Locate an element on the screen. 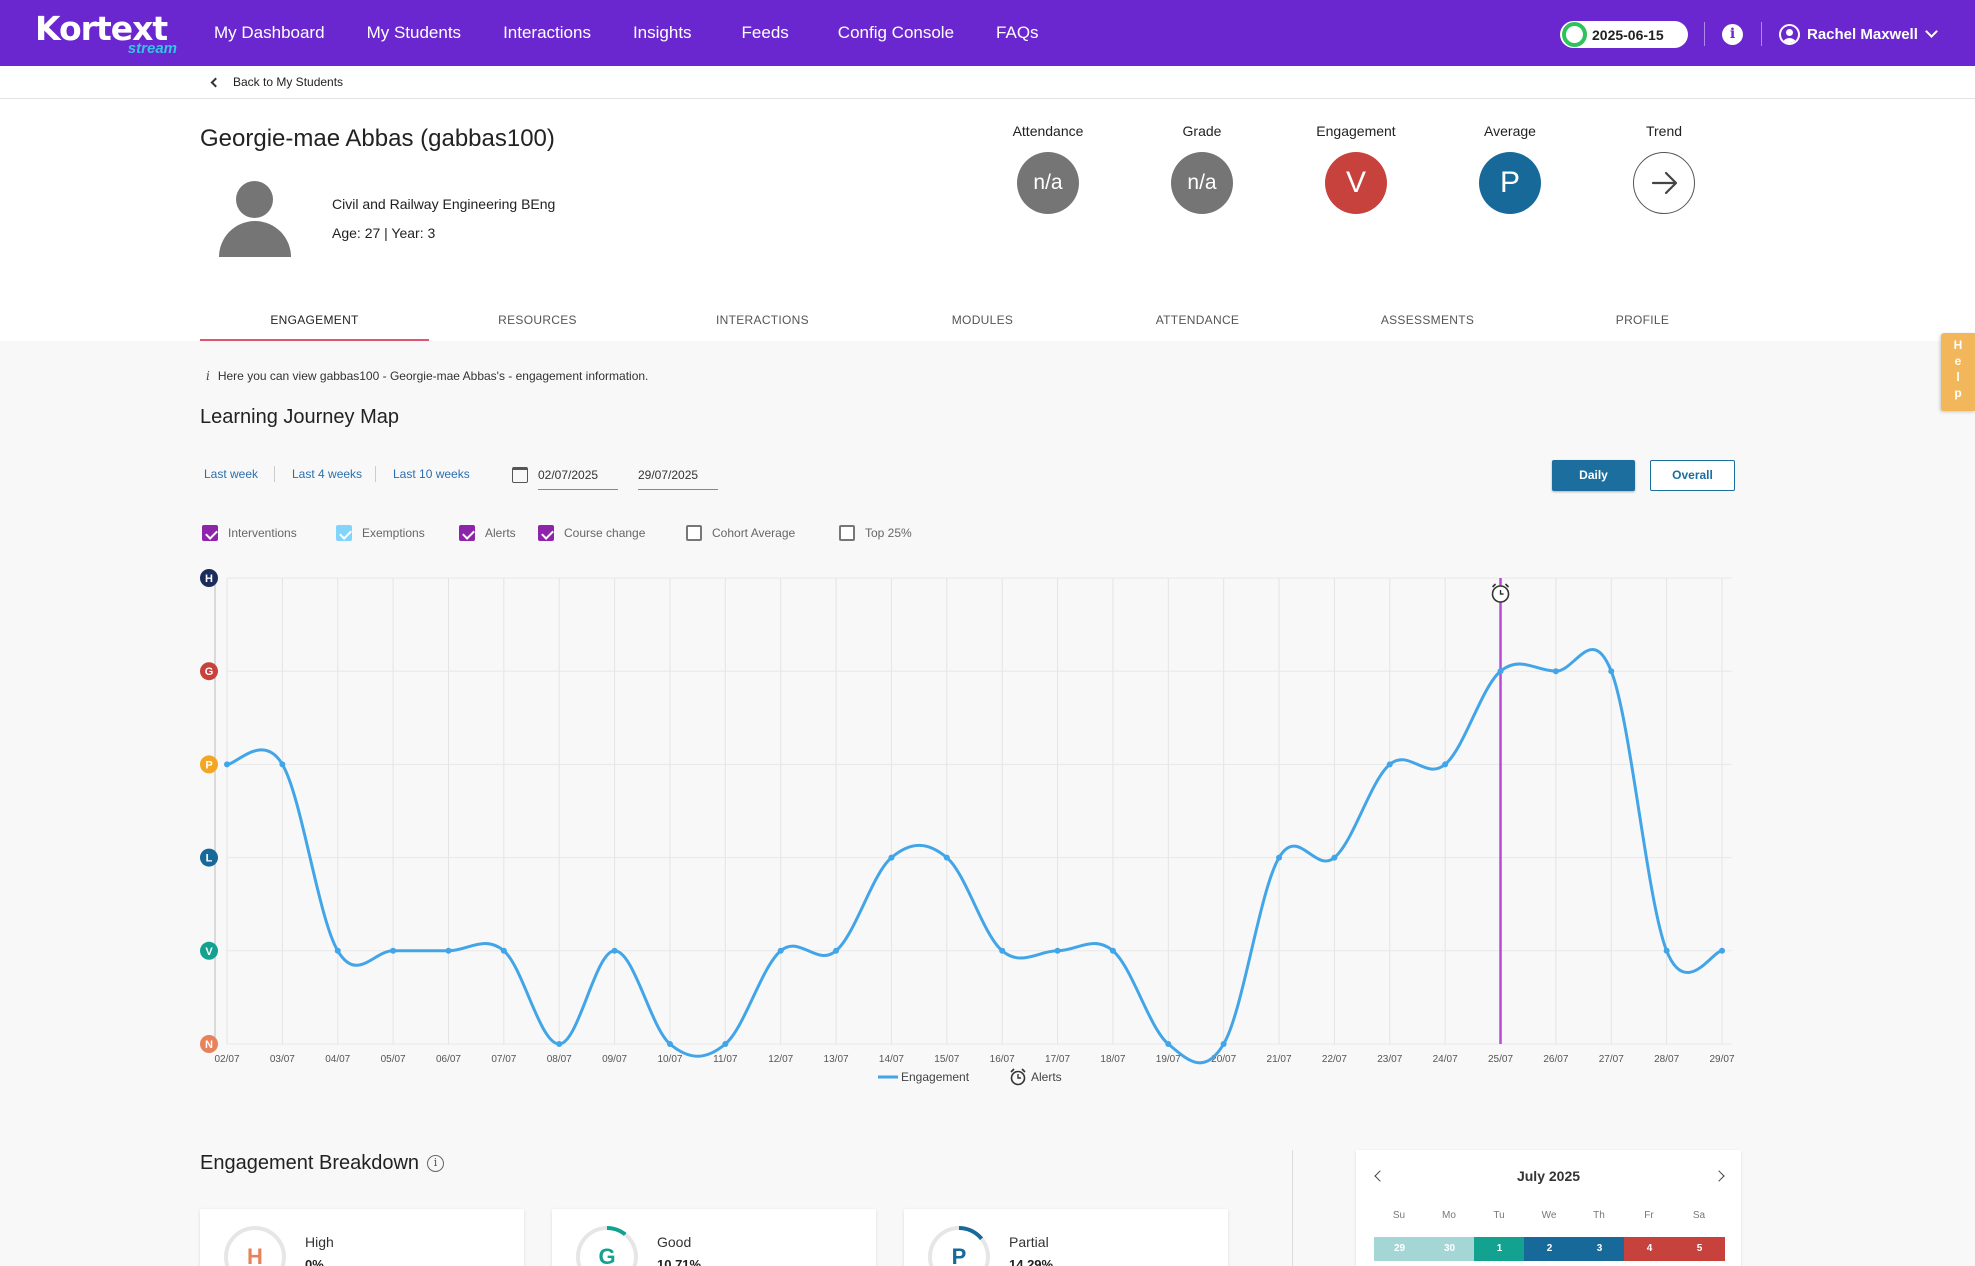  breakdown-card-partial: P Partial 14.29% is located at coordinates (1066, 1237).